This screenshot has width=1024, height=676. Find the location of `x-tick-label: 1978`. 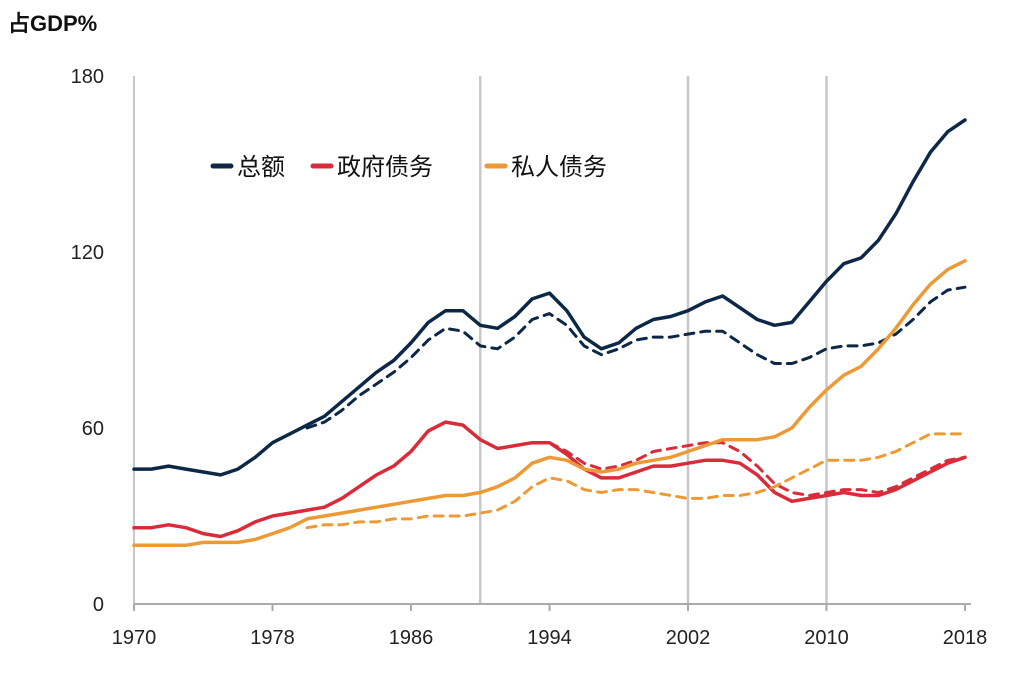

x-tick-label: 1978 is located at coordinates (272, 638).